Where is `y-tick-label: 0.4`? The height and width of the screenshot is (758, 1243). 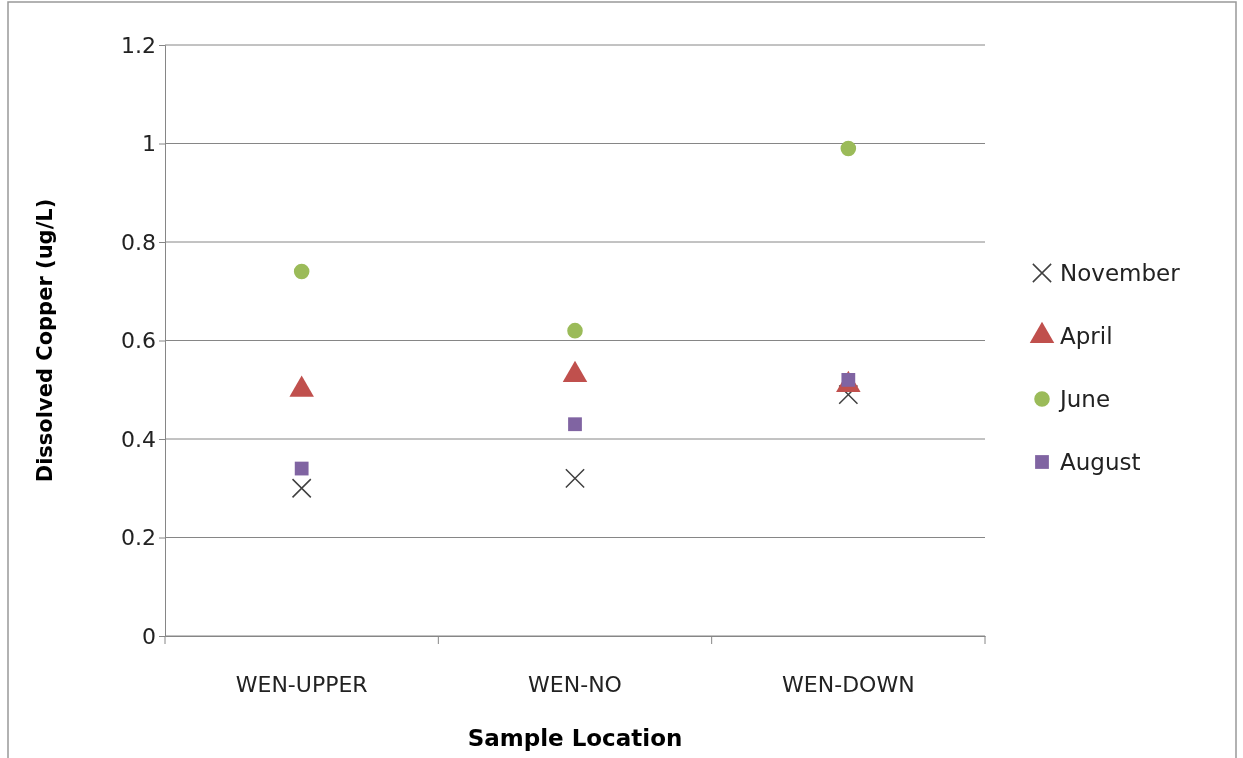 y-tick-label: 0.4 is located at coordinates (138, 439).